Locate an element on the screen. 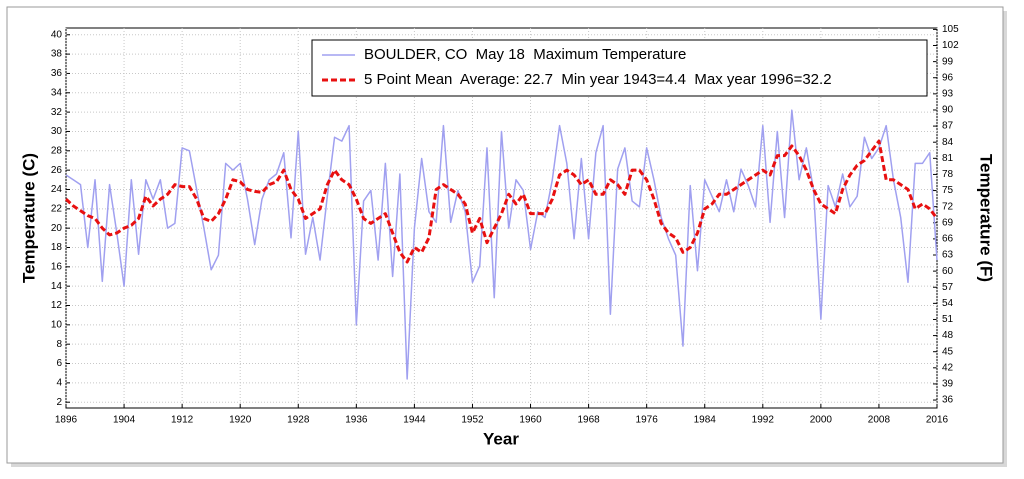  y-tick-label: 16 is located at coordinates (57, 266).